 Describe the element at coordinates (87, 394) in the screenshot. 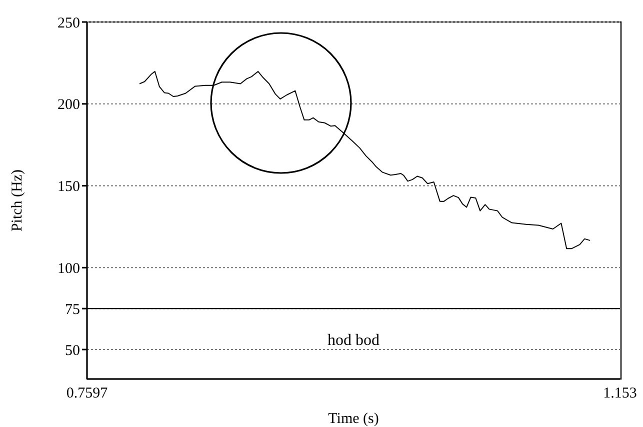

I see `x-tick-label: 0.7597` at that location.